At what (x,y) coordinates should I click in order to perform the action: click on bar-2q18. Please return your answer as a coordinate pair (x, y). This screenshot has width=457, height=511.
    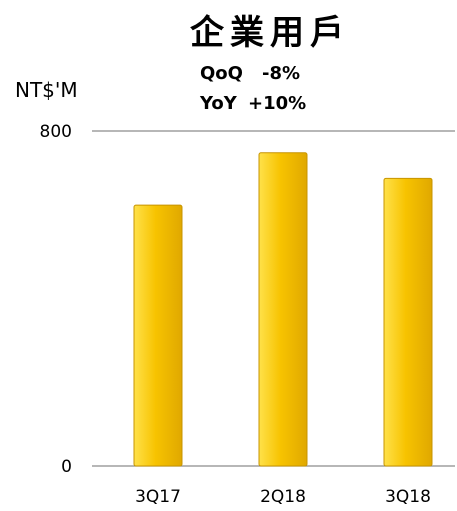
    Looking at the image, I should click on (283, 309).